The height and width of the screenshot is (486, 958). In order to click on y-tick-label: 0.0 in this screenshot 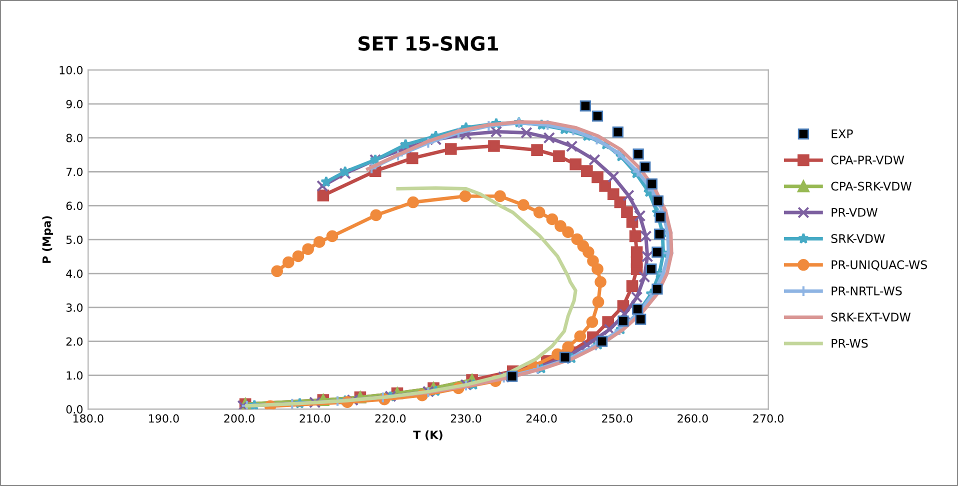, I will do `click(74, 409)`.